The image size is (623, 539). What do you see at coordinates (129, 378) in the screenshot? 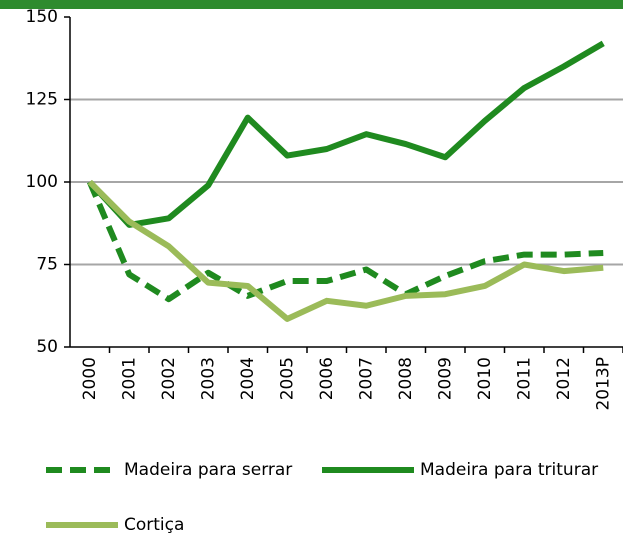
I see `x-tick-label: 2001` at bounding box center [129, 378].